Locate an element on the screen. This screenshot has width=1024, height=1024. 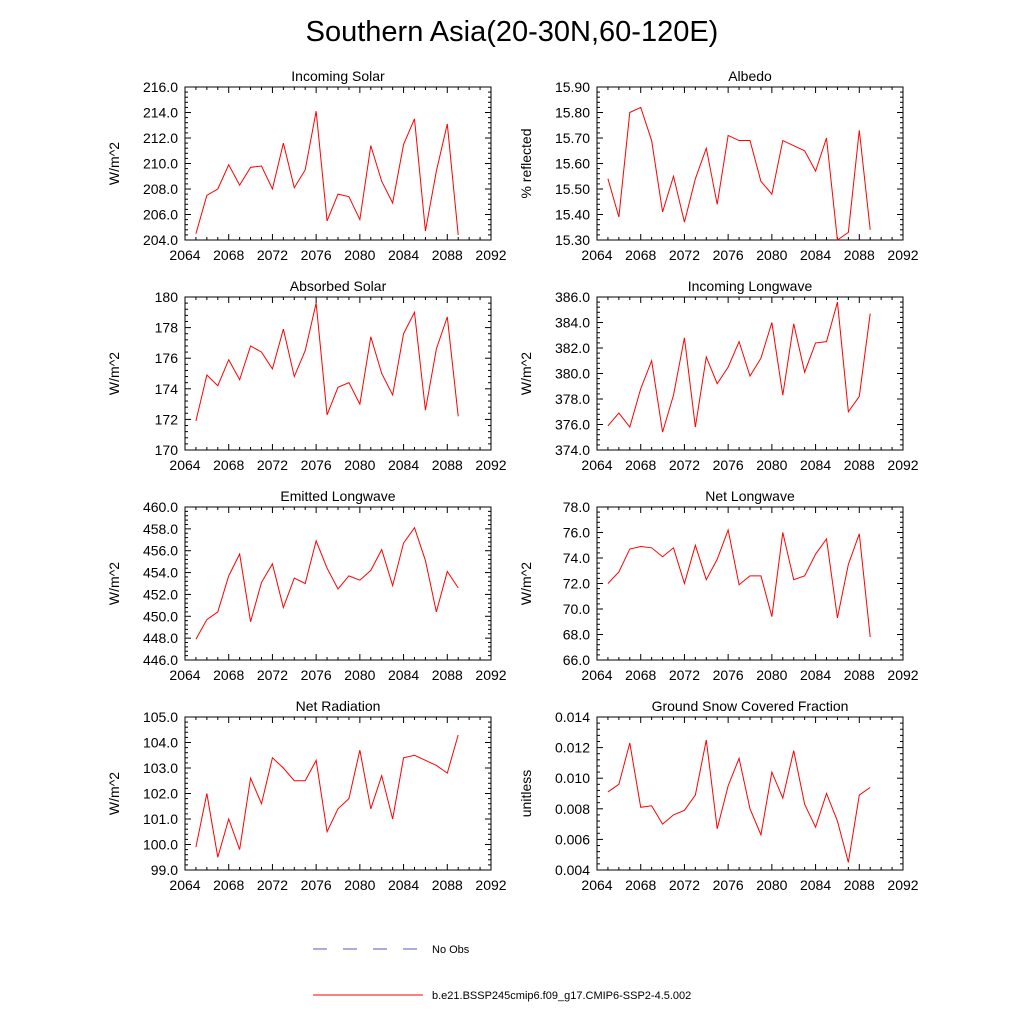
y-tick-label: 15.30 is located at coordinates (572, 240).